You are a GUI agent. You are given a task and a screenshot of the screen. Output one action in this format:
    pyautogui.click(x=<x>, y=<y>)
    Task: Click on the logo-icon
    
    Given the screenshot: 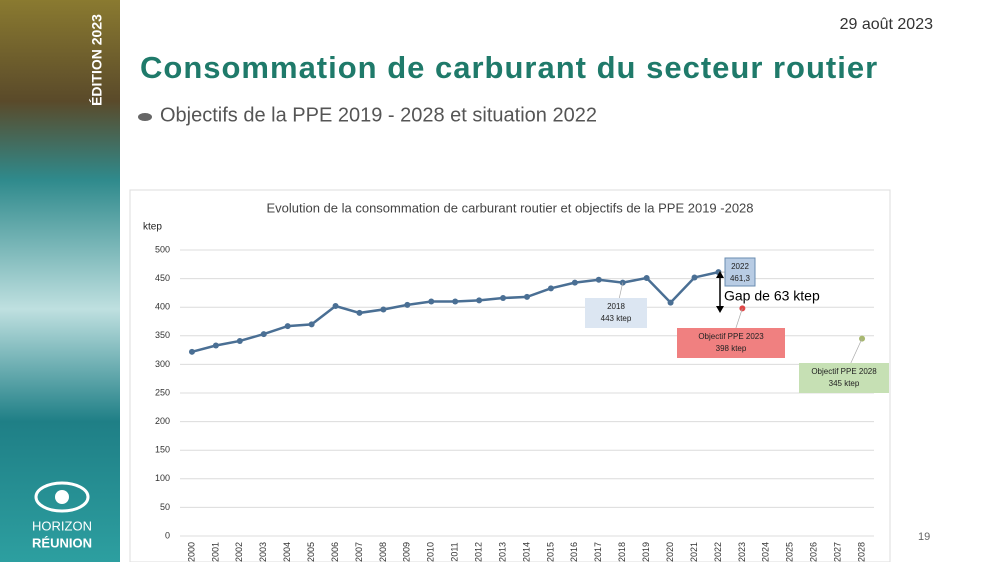 What is the action you would take?
    pyautogui.click(x=62, y=497)
    